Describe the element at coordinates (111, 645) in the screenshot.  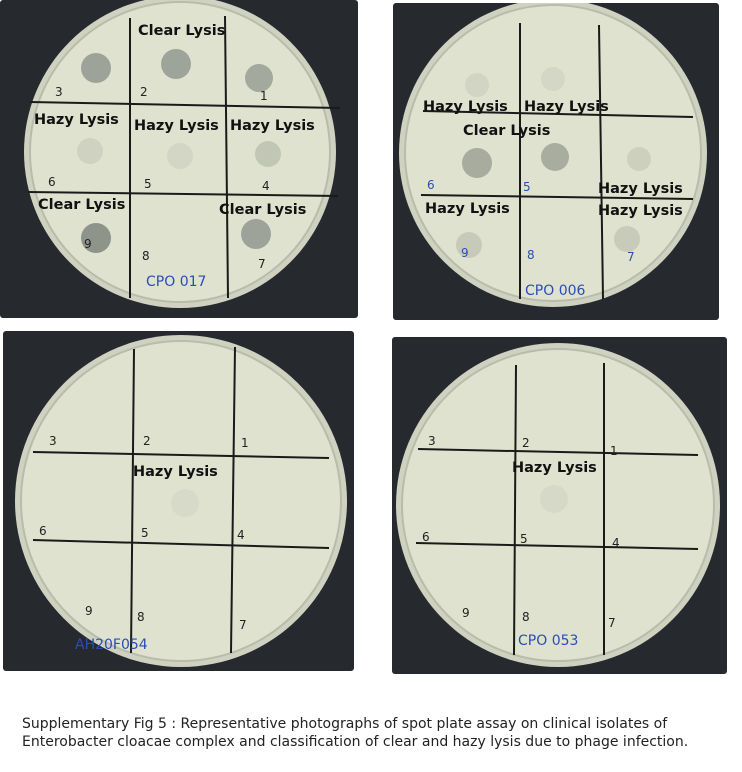
I see `plate-id-label: AH20F054` at that location.